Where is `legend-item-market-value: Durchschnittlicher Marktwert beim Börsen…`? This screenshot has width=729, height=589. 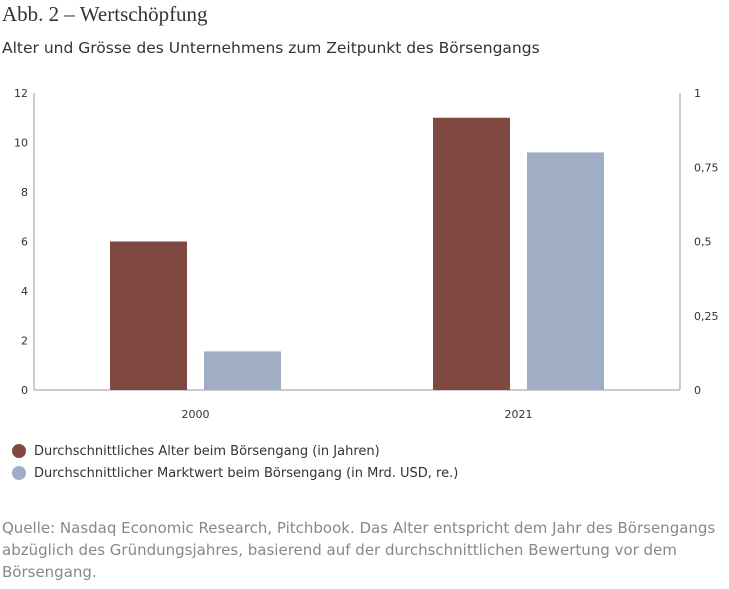 legend-item-market-value: Durchschnittlicher Marktwert beim Börsen… is located at coordinates (235, 473).